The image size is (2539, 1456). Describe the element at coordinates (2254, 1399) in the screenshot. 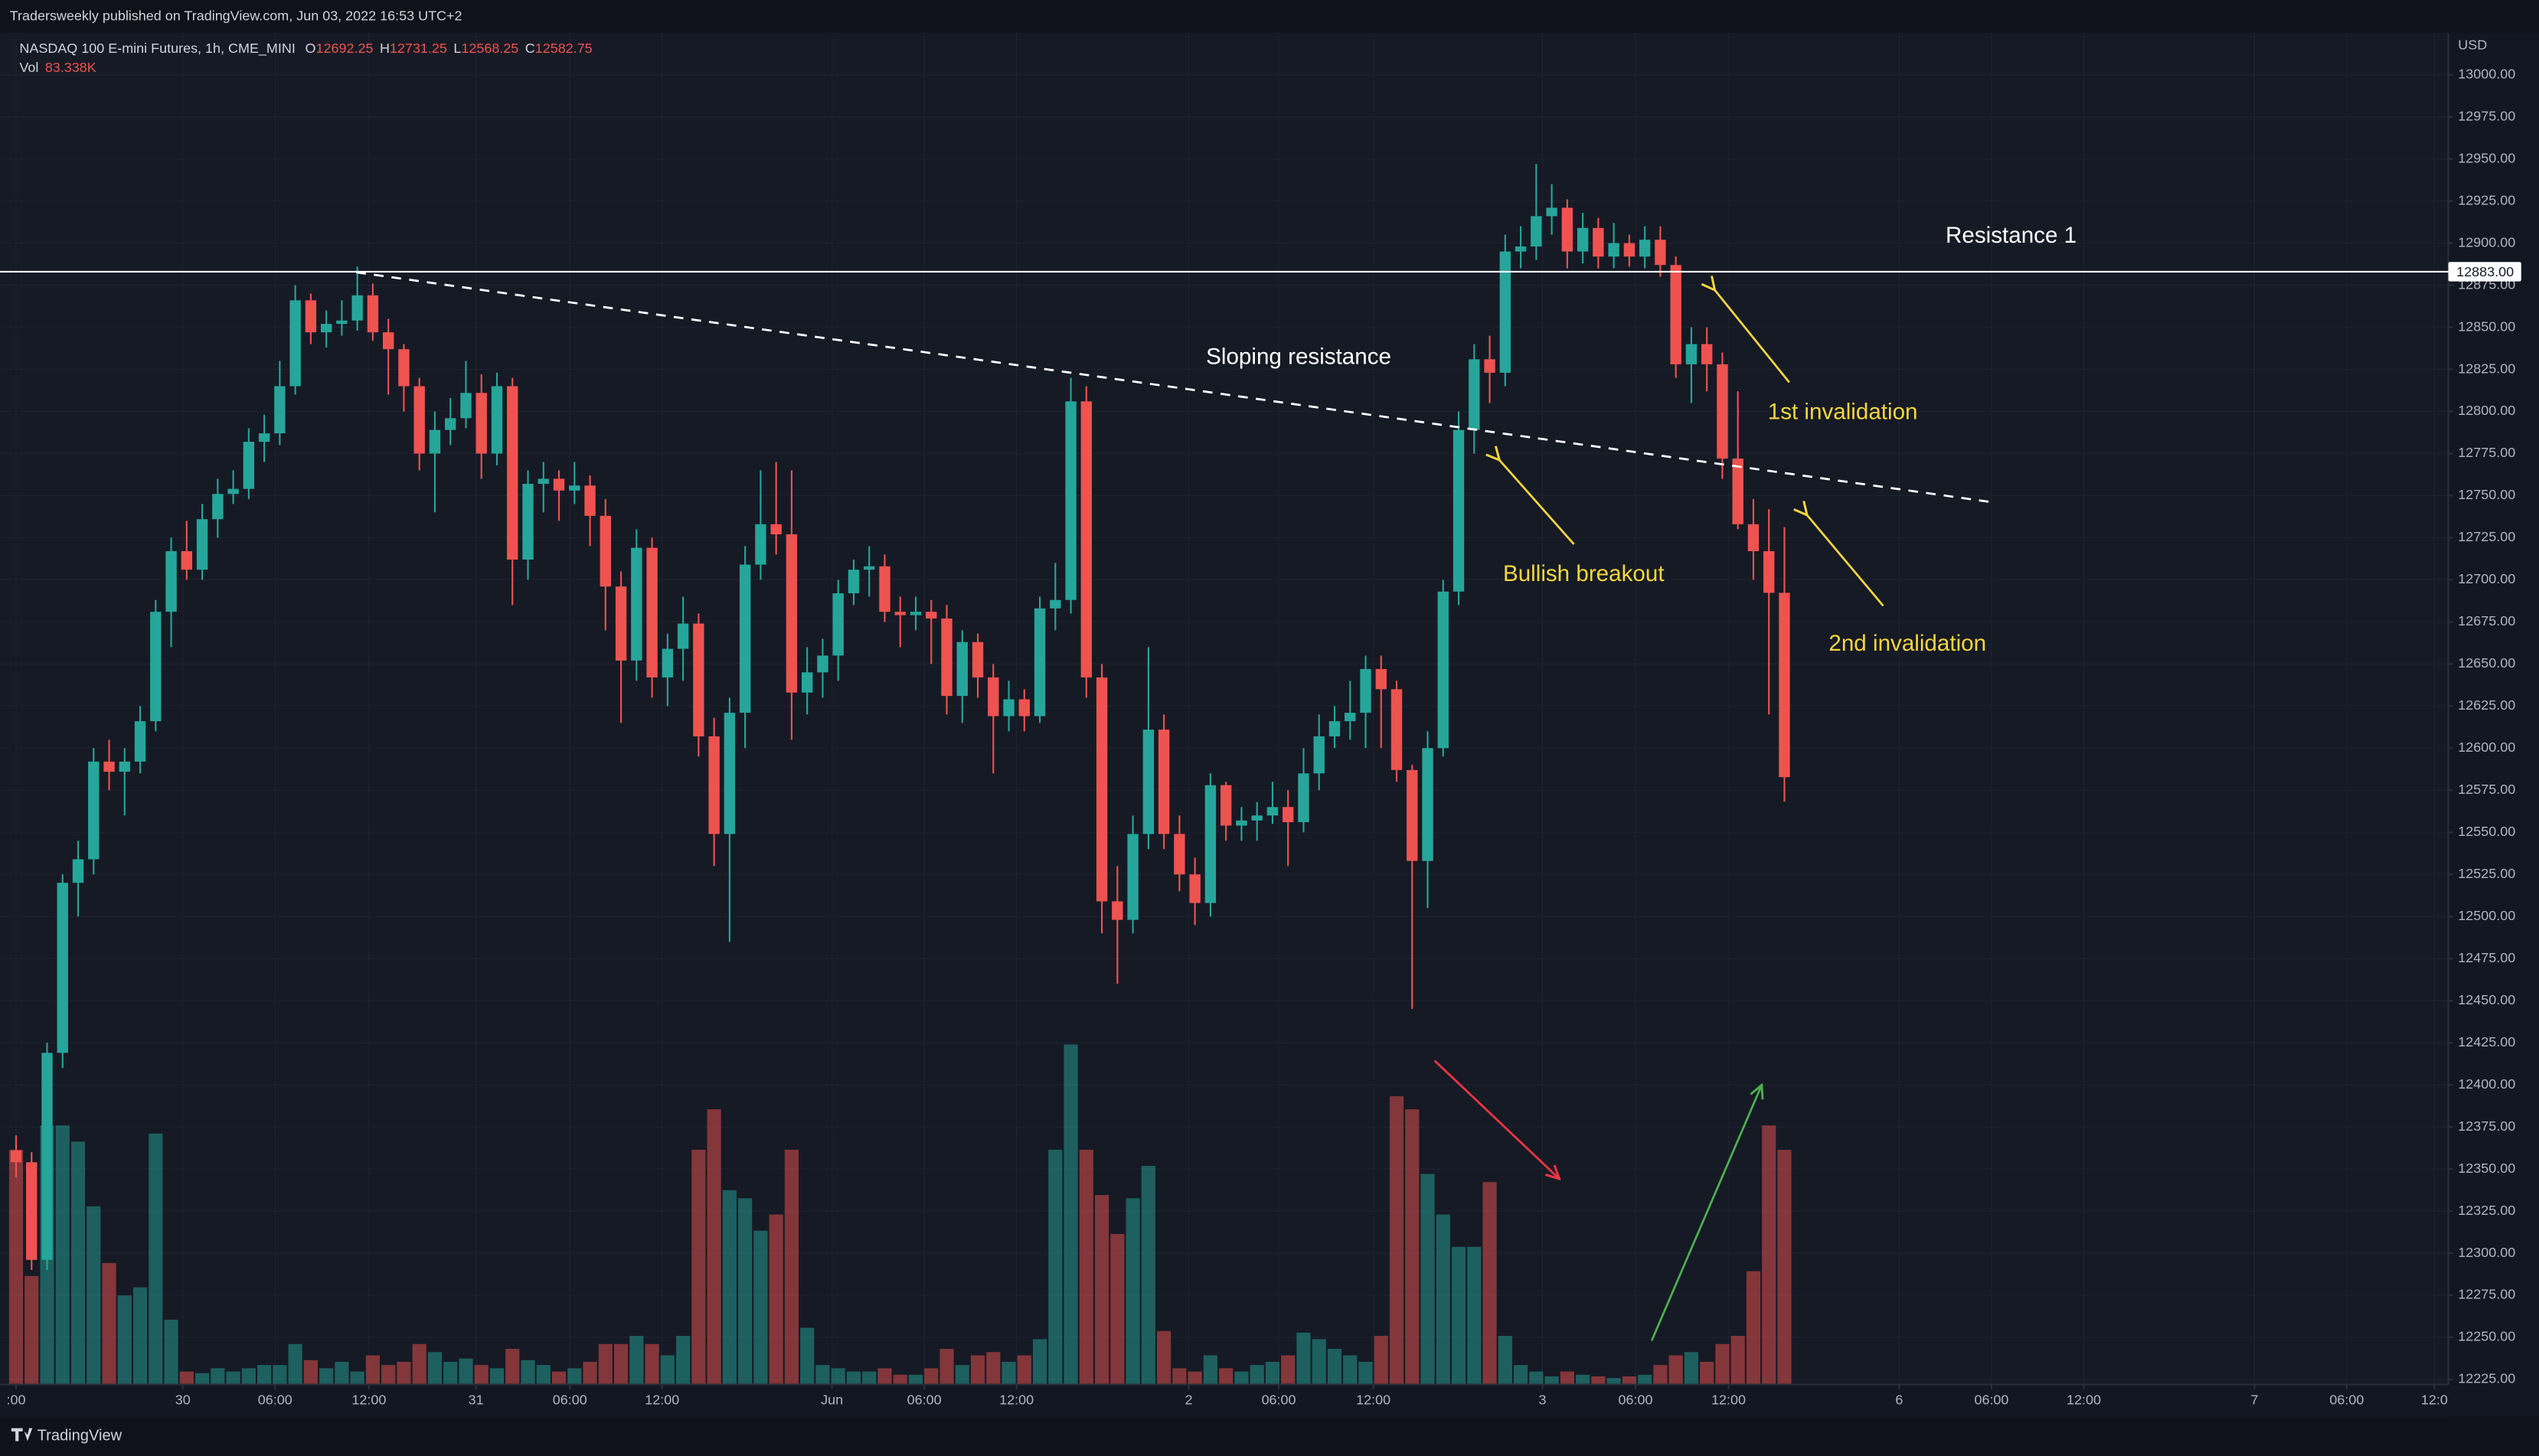

I see `x-tick-label: 7` at that location.